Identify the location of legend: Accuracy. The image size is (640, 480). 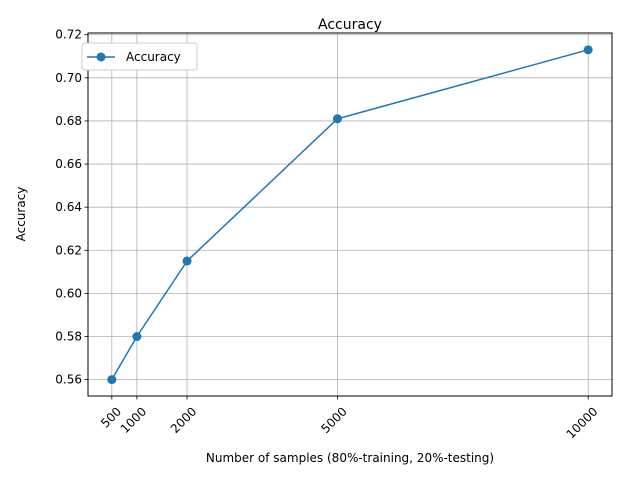
(139, 56).